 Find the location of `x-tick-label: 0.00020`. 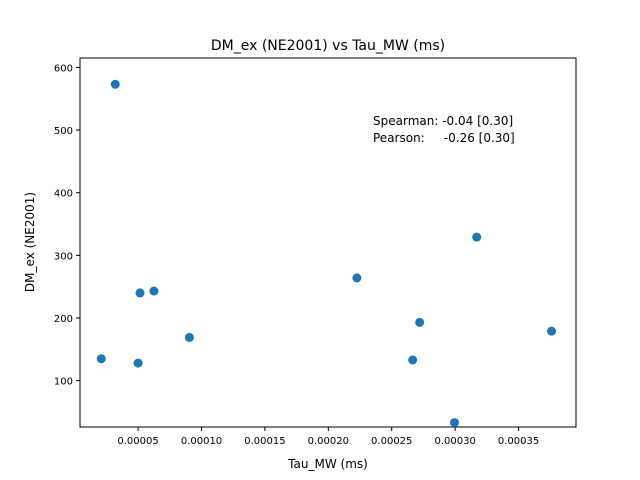

x-tick-label: 0.00020 is located at coordinates (328, 441).